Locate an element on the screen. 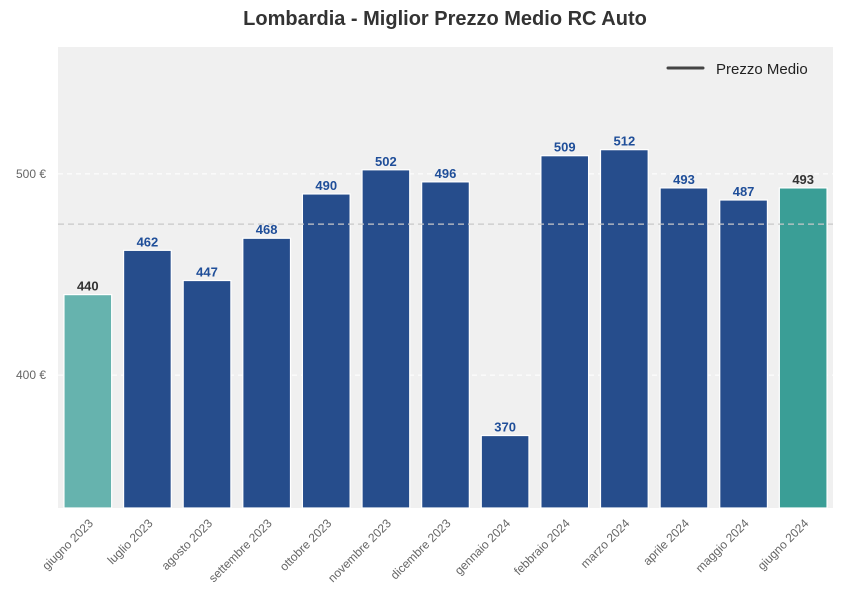  data-label: 440 is located at coordinates (88, 286).